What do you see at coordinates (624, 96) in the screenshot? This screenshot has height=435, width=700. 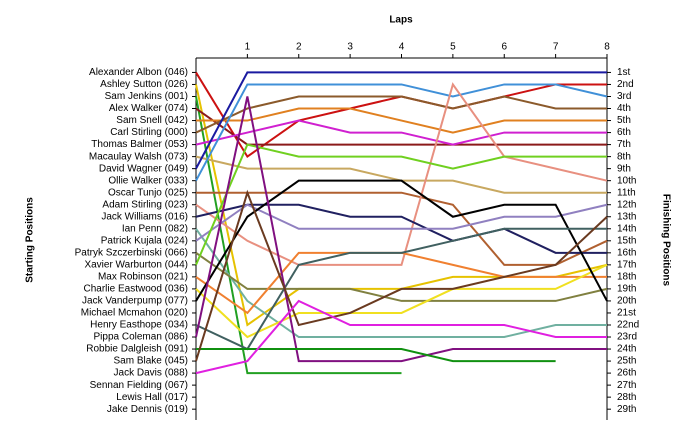 I see `finishing-position-label: 3rd` at bounding box center [624, 96].